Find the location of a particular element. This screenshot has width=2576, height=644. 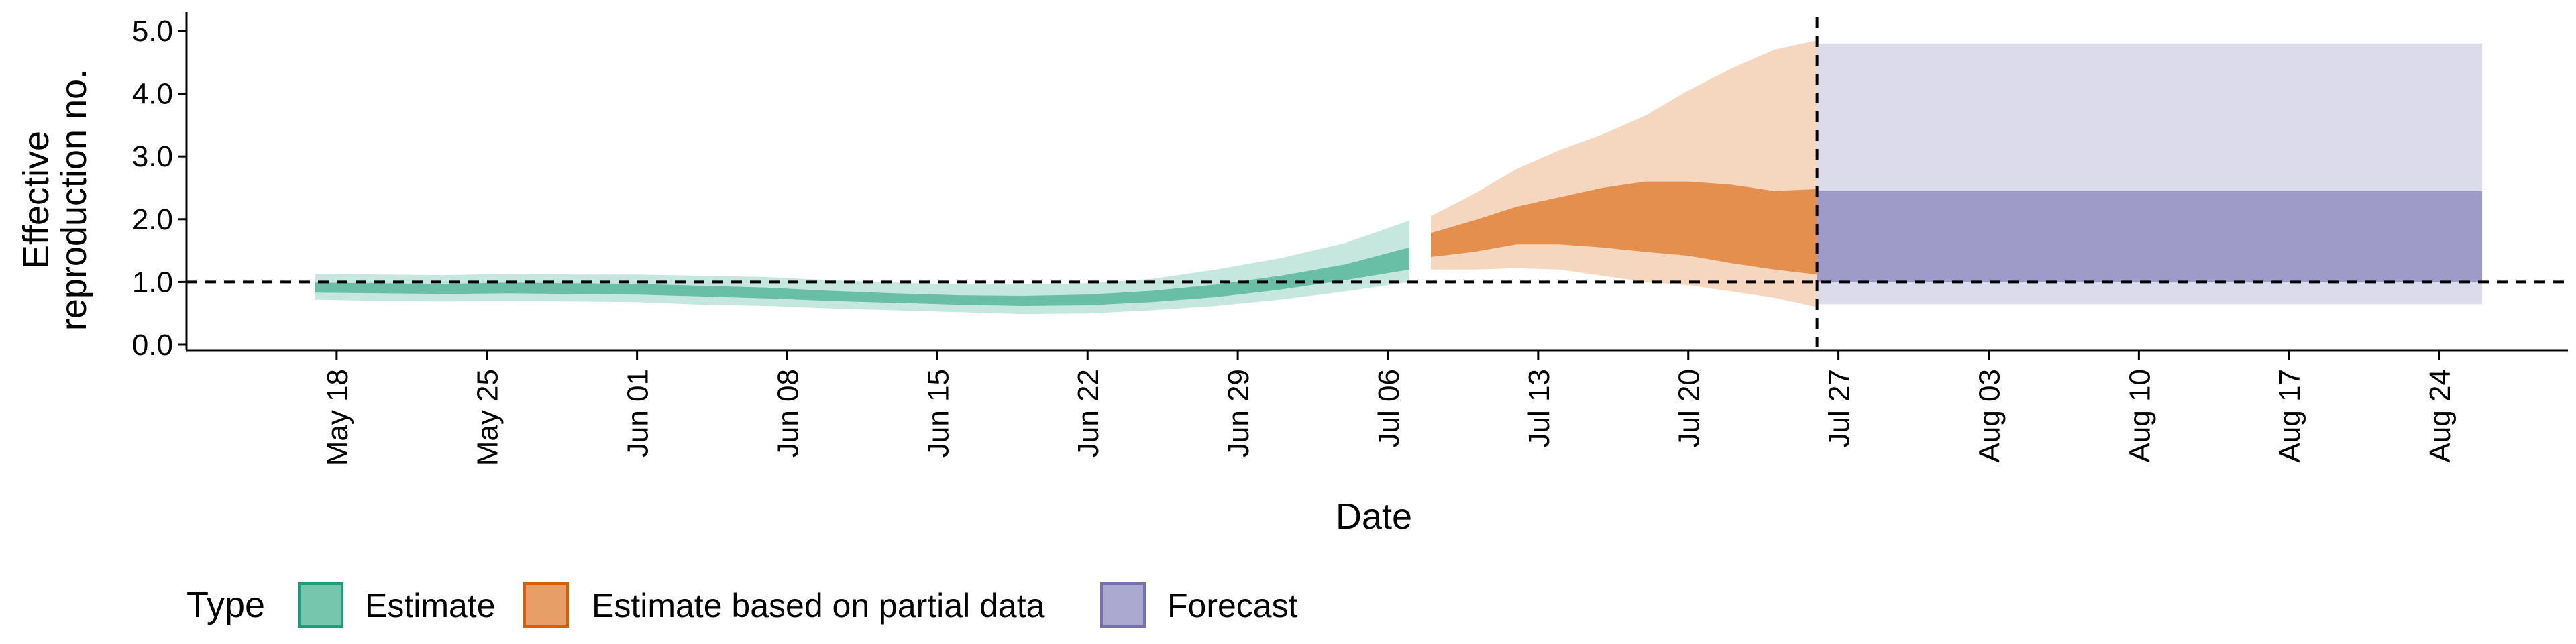

x-tick-label: Jun 01 is located at coordinates (638, 413).